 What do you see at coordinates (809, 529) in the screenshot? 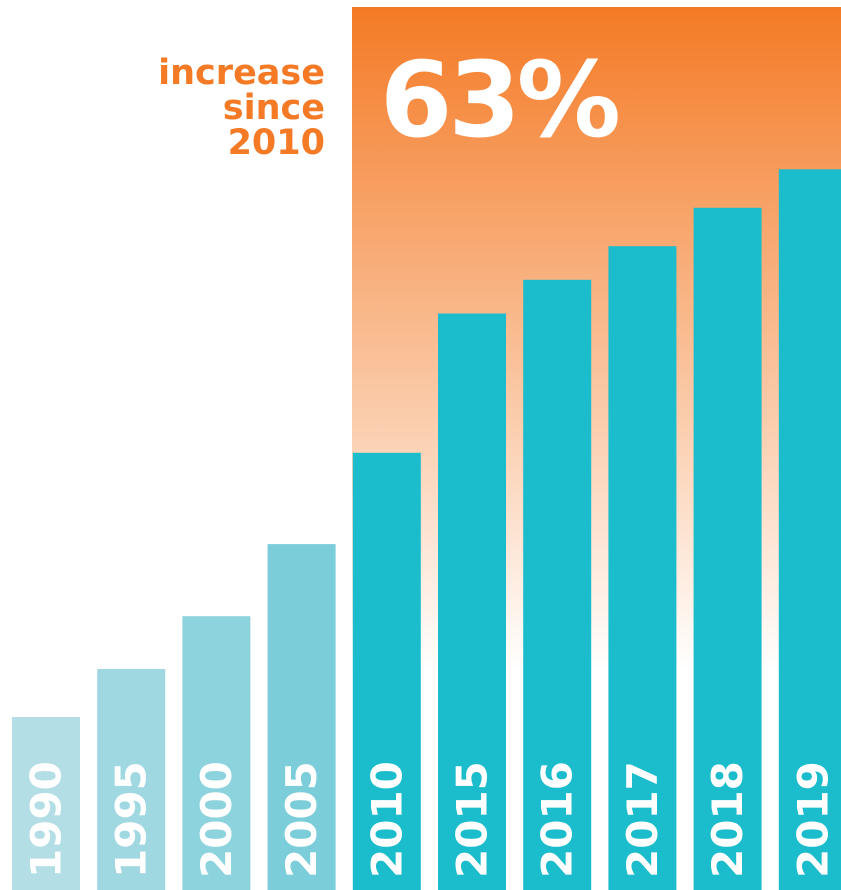
I see `bar-2019` at bounding box center [809, 529].